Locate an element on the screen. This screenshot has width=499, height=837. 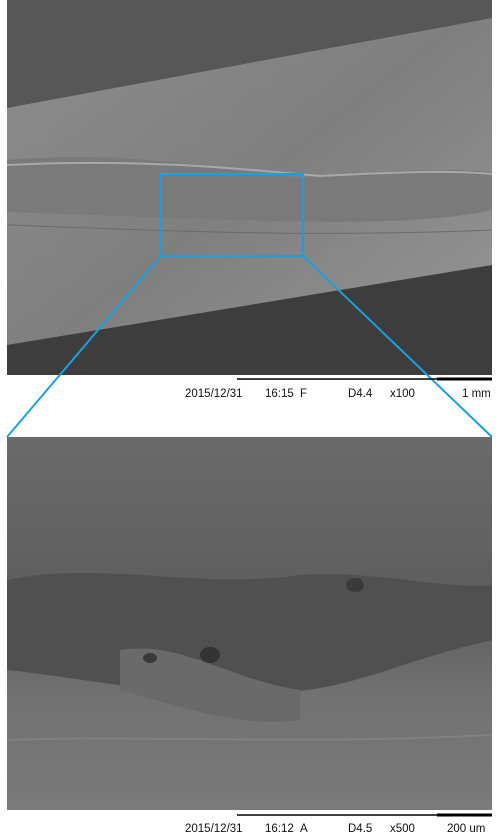
time: 16:12 is located at coordinates (279, 829).